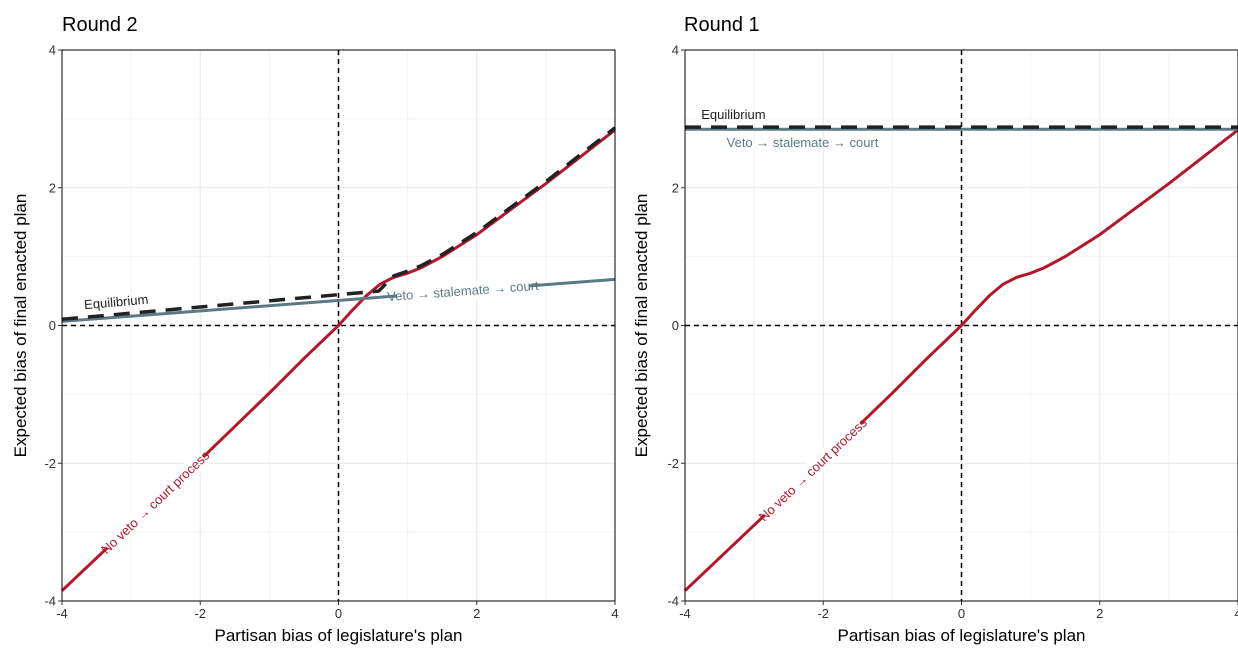  Describe the element at coordinates (962, 635) in the screenshot. I see `round-1-x-axis-label: Partisan bias of legislature's plan` at that location.